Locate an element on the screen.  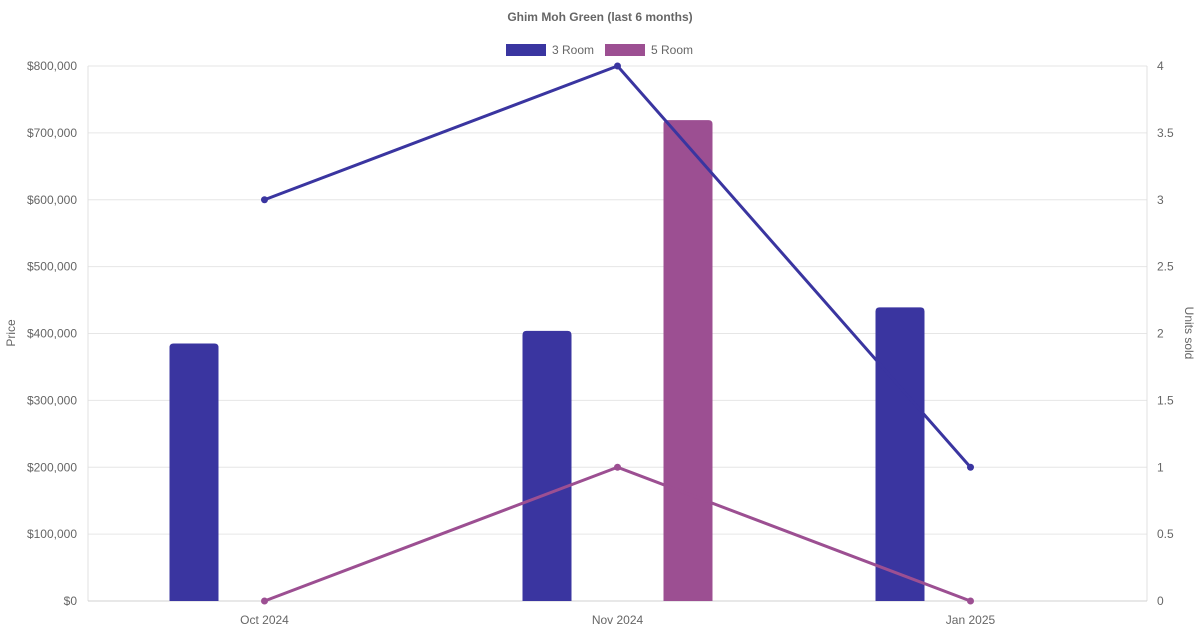
right-tick-label: 1 is located at coordinates (1160, 467).